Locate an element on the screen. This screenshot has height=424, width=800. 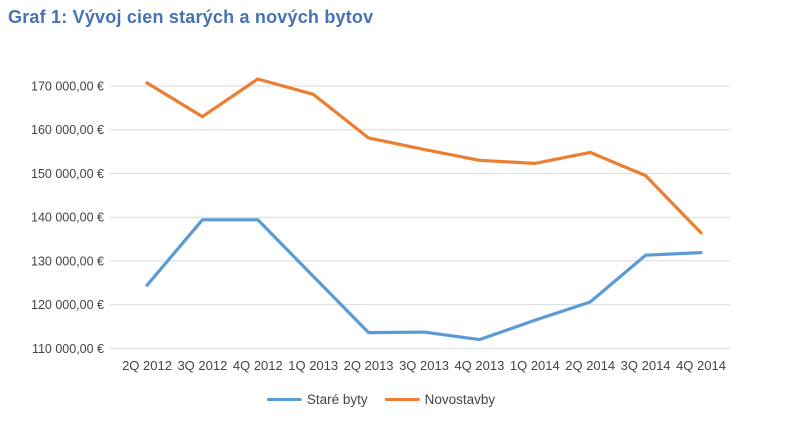
x-axis-tick-label: 4Q 2013 is located at coordinates (479, 365).